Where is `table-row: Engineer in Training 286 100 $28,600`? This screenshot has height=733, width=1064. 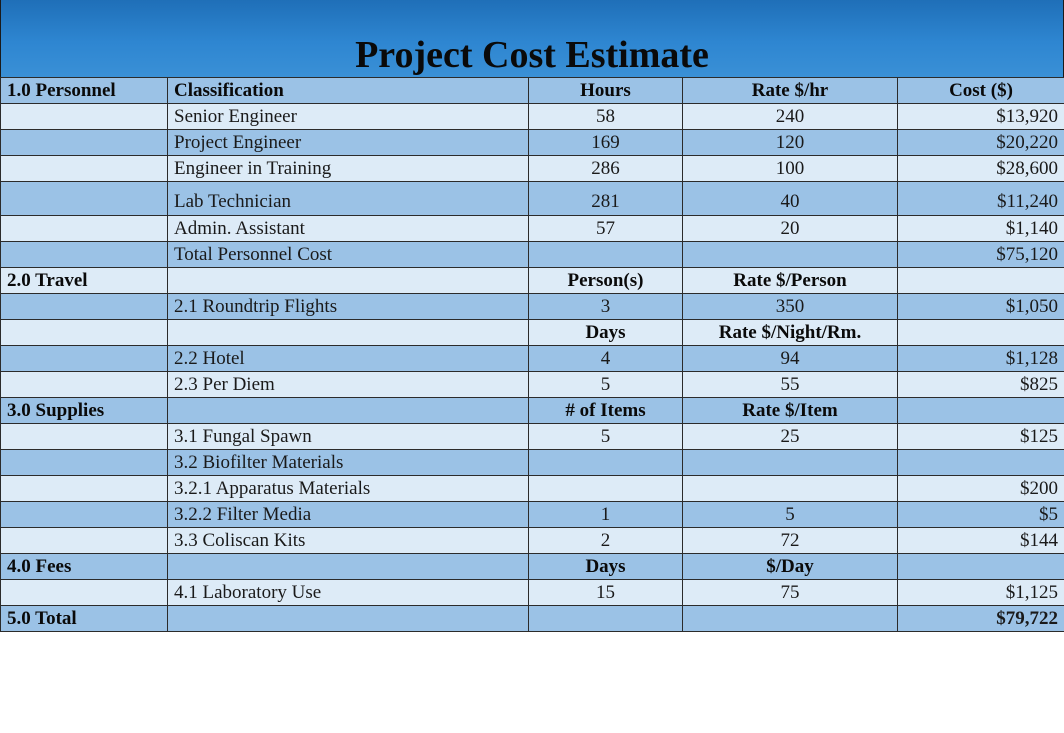
table-row: Engineer in Training 286 100 $28,600 is located at coordinates (532, 168).